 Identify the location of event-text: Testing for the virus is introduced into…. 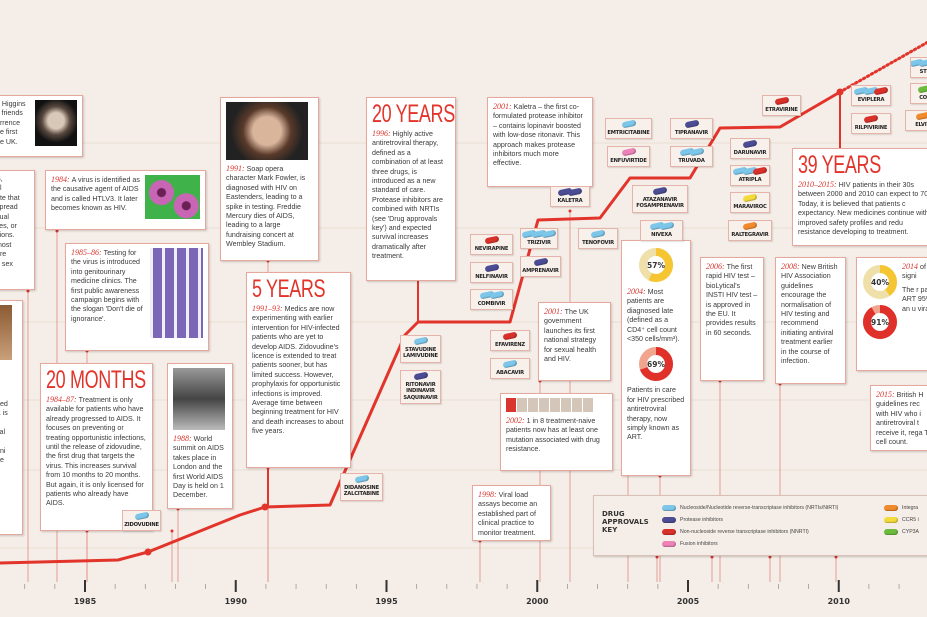
(107, 286).